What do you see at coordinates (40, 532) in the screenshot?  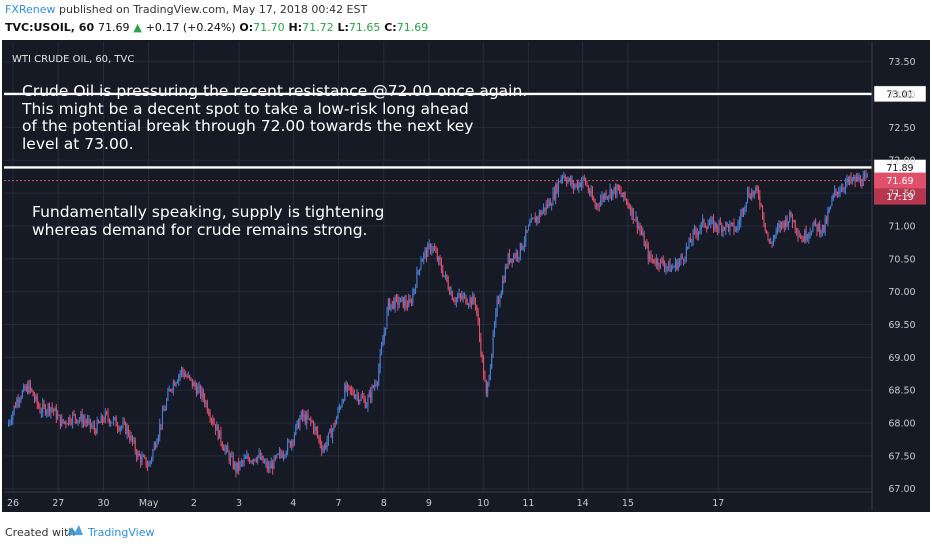 I see `created-with-text: Created with` at bounding box center [40, 532].